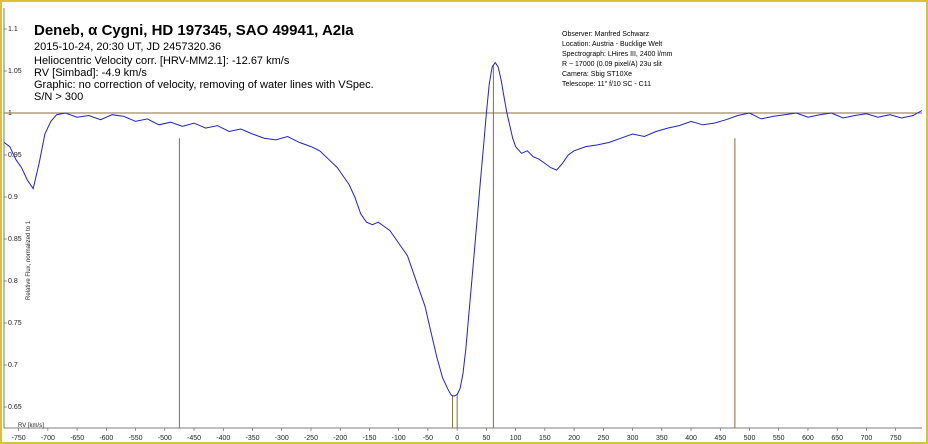 This screenshot has height=444, width=928. What do you see at coordinates (48, 438) in the screenshot?
I see `x-tick-label: -700` at bounding box center [48, 438].